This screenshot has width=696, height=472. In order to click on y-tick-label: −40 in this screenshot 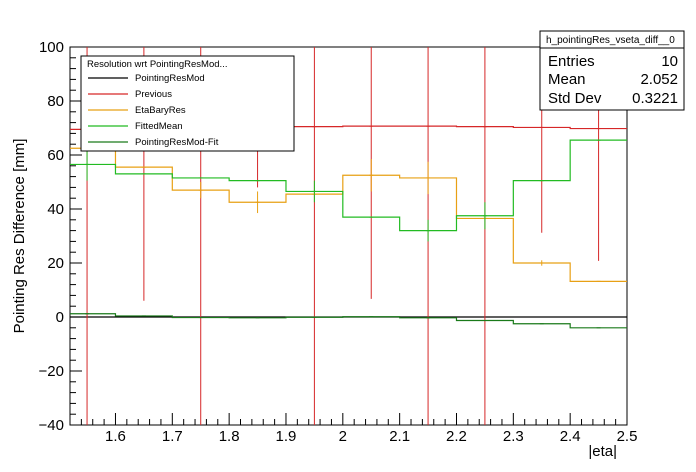, I will do `click(51, 425)`.